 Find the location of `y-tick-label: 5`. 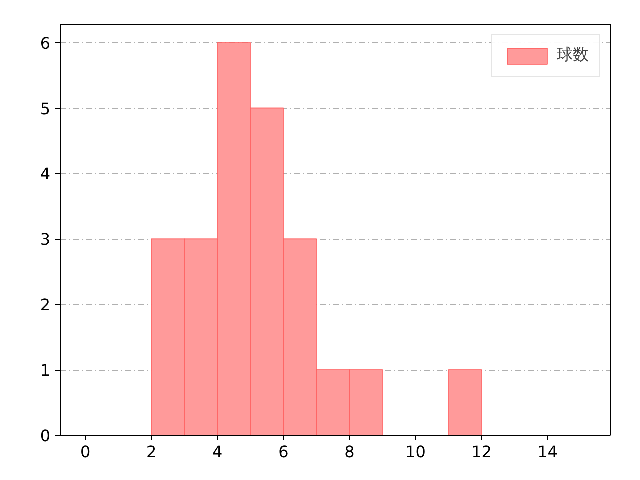

y-tick-label: 5 is located at coordinates (45, 108).